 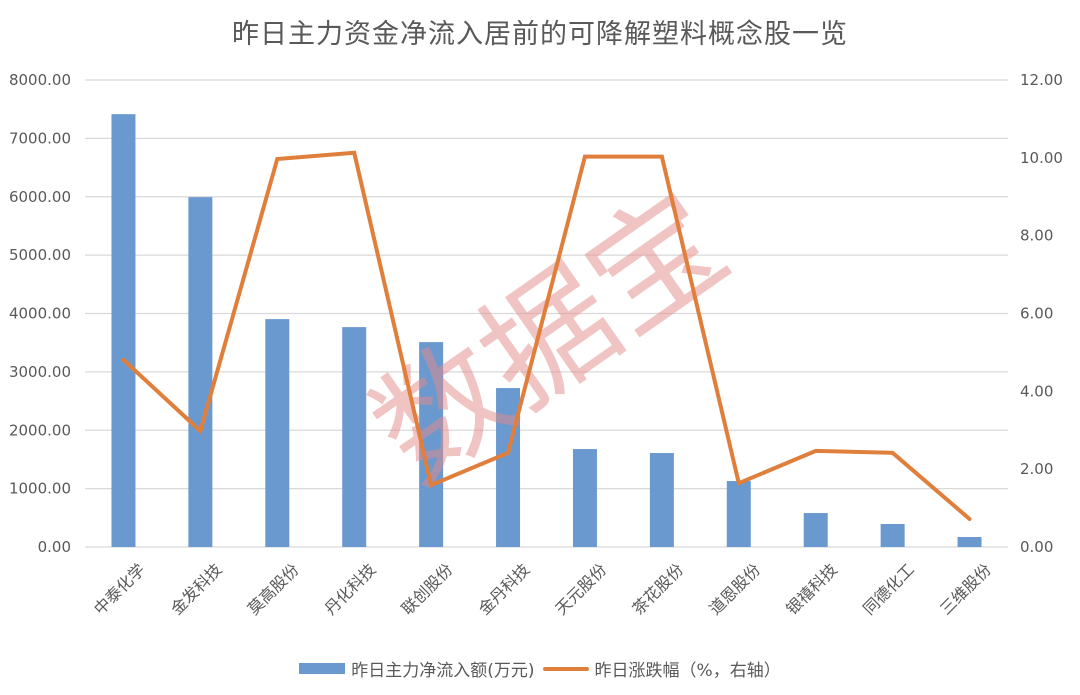 What do you see at coordinates (657, 589) in the screenshot?
I see `category-label: 茶花股份` at bounding box center [657, 589].